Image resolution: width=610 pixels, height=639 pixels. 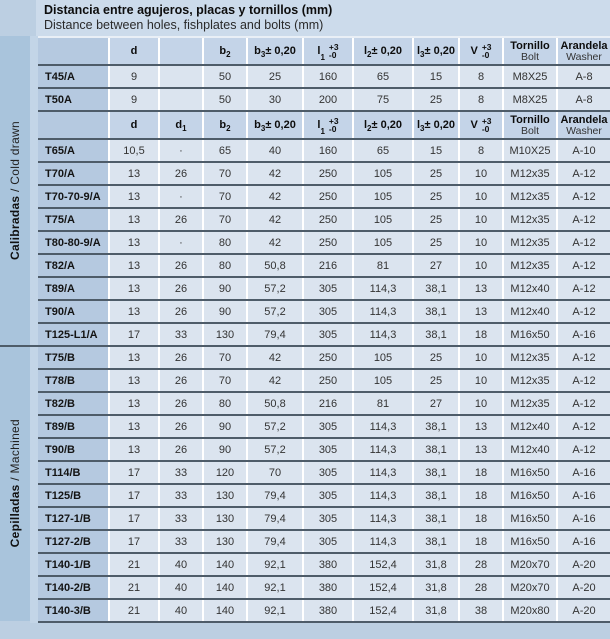 What do you see at coordinates (73, 125) in the screenshot?
I see `header-cell-label` at bounding box center [73, 125].